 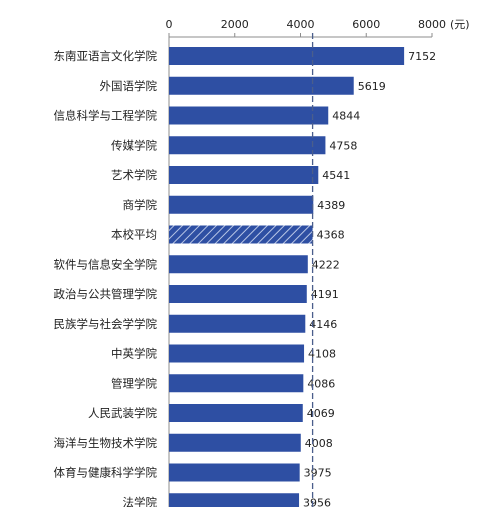 I want to click on x-tick-label: 0, so click(x=169, y=24).